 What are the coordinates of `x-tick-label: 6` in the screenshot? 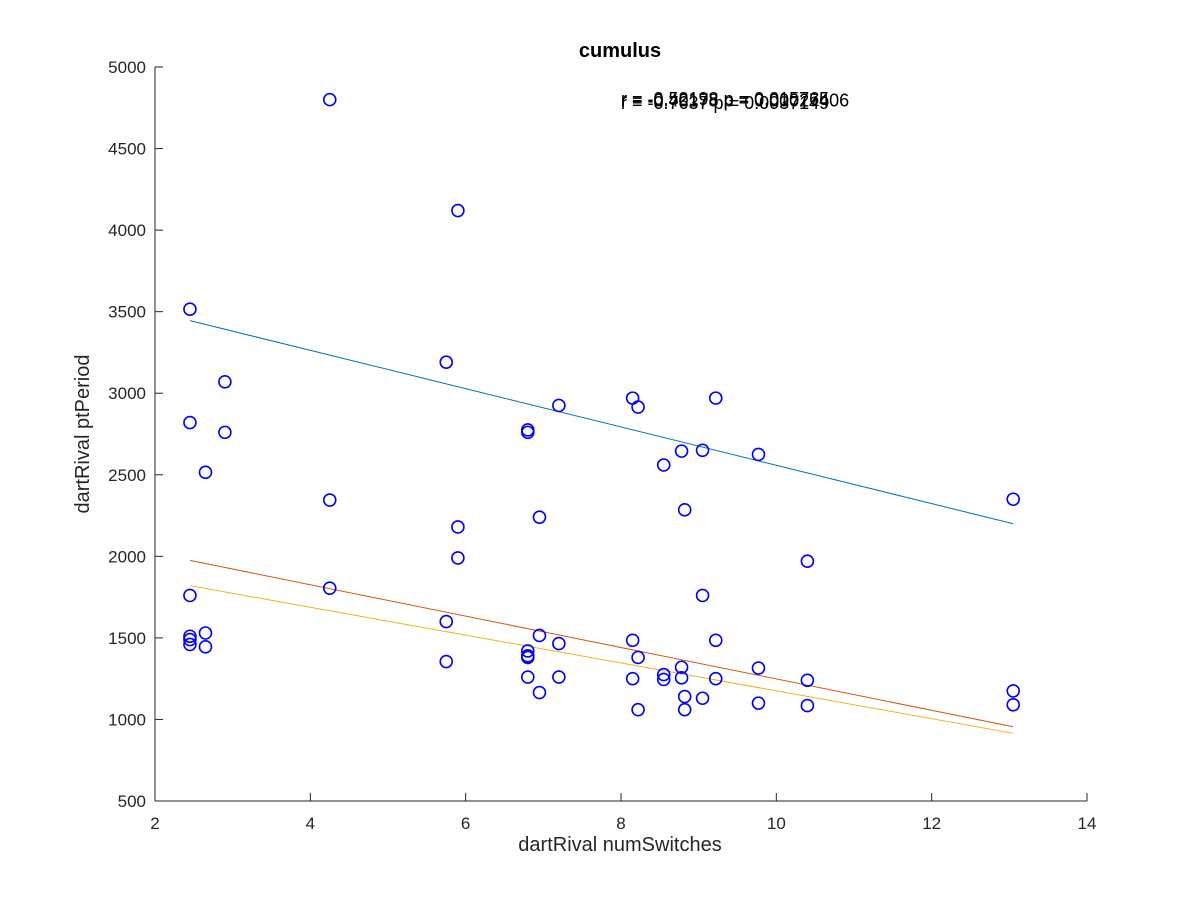 It's located at (465, 823).